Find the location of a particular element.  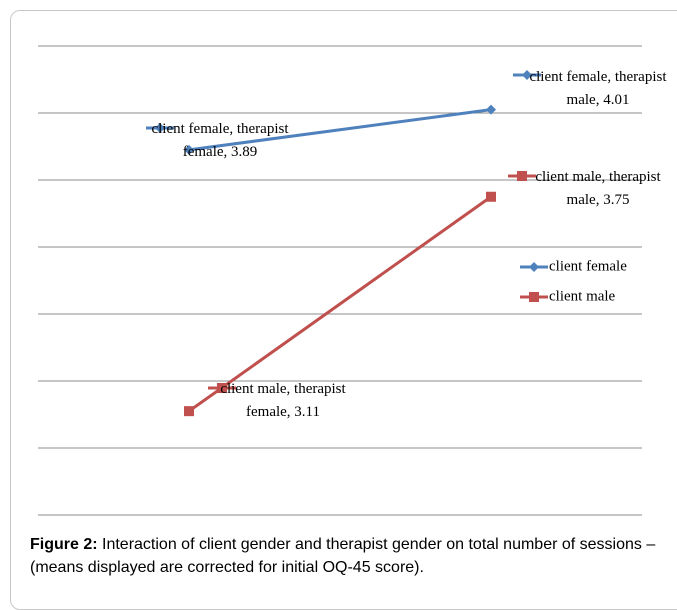

data-label: client female, therapist male, 4.01 is located at coordinates (598, 88).